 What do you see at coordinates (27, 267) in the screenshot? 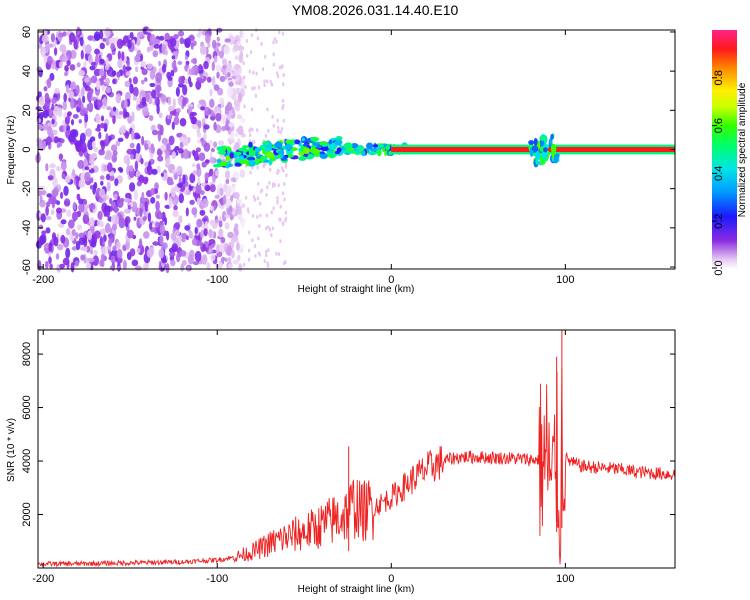
I see `y-tick-label: -60` at bounding box center [27, 267].